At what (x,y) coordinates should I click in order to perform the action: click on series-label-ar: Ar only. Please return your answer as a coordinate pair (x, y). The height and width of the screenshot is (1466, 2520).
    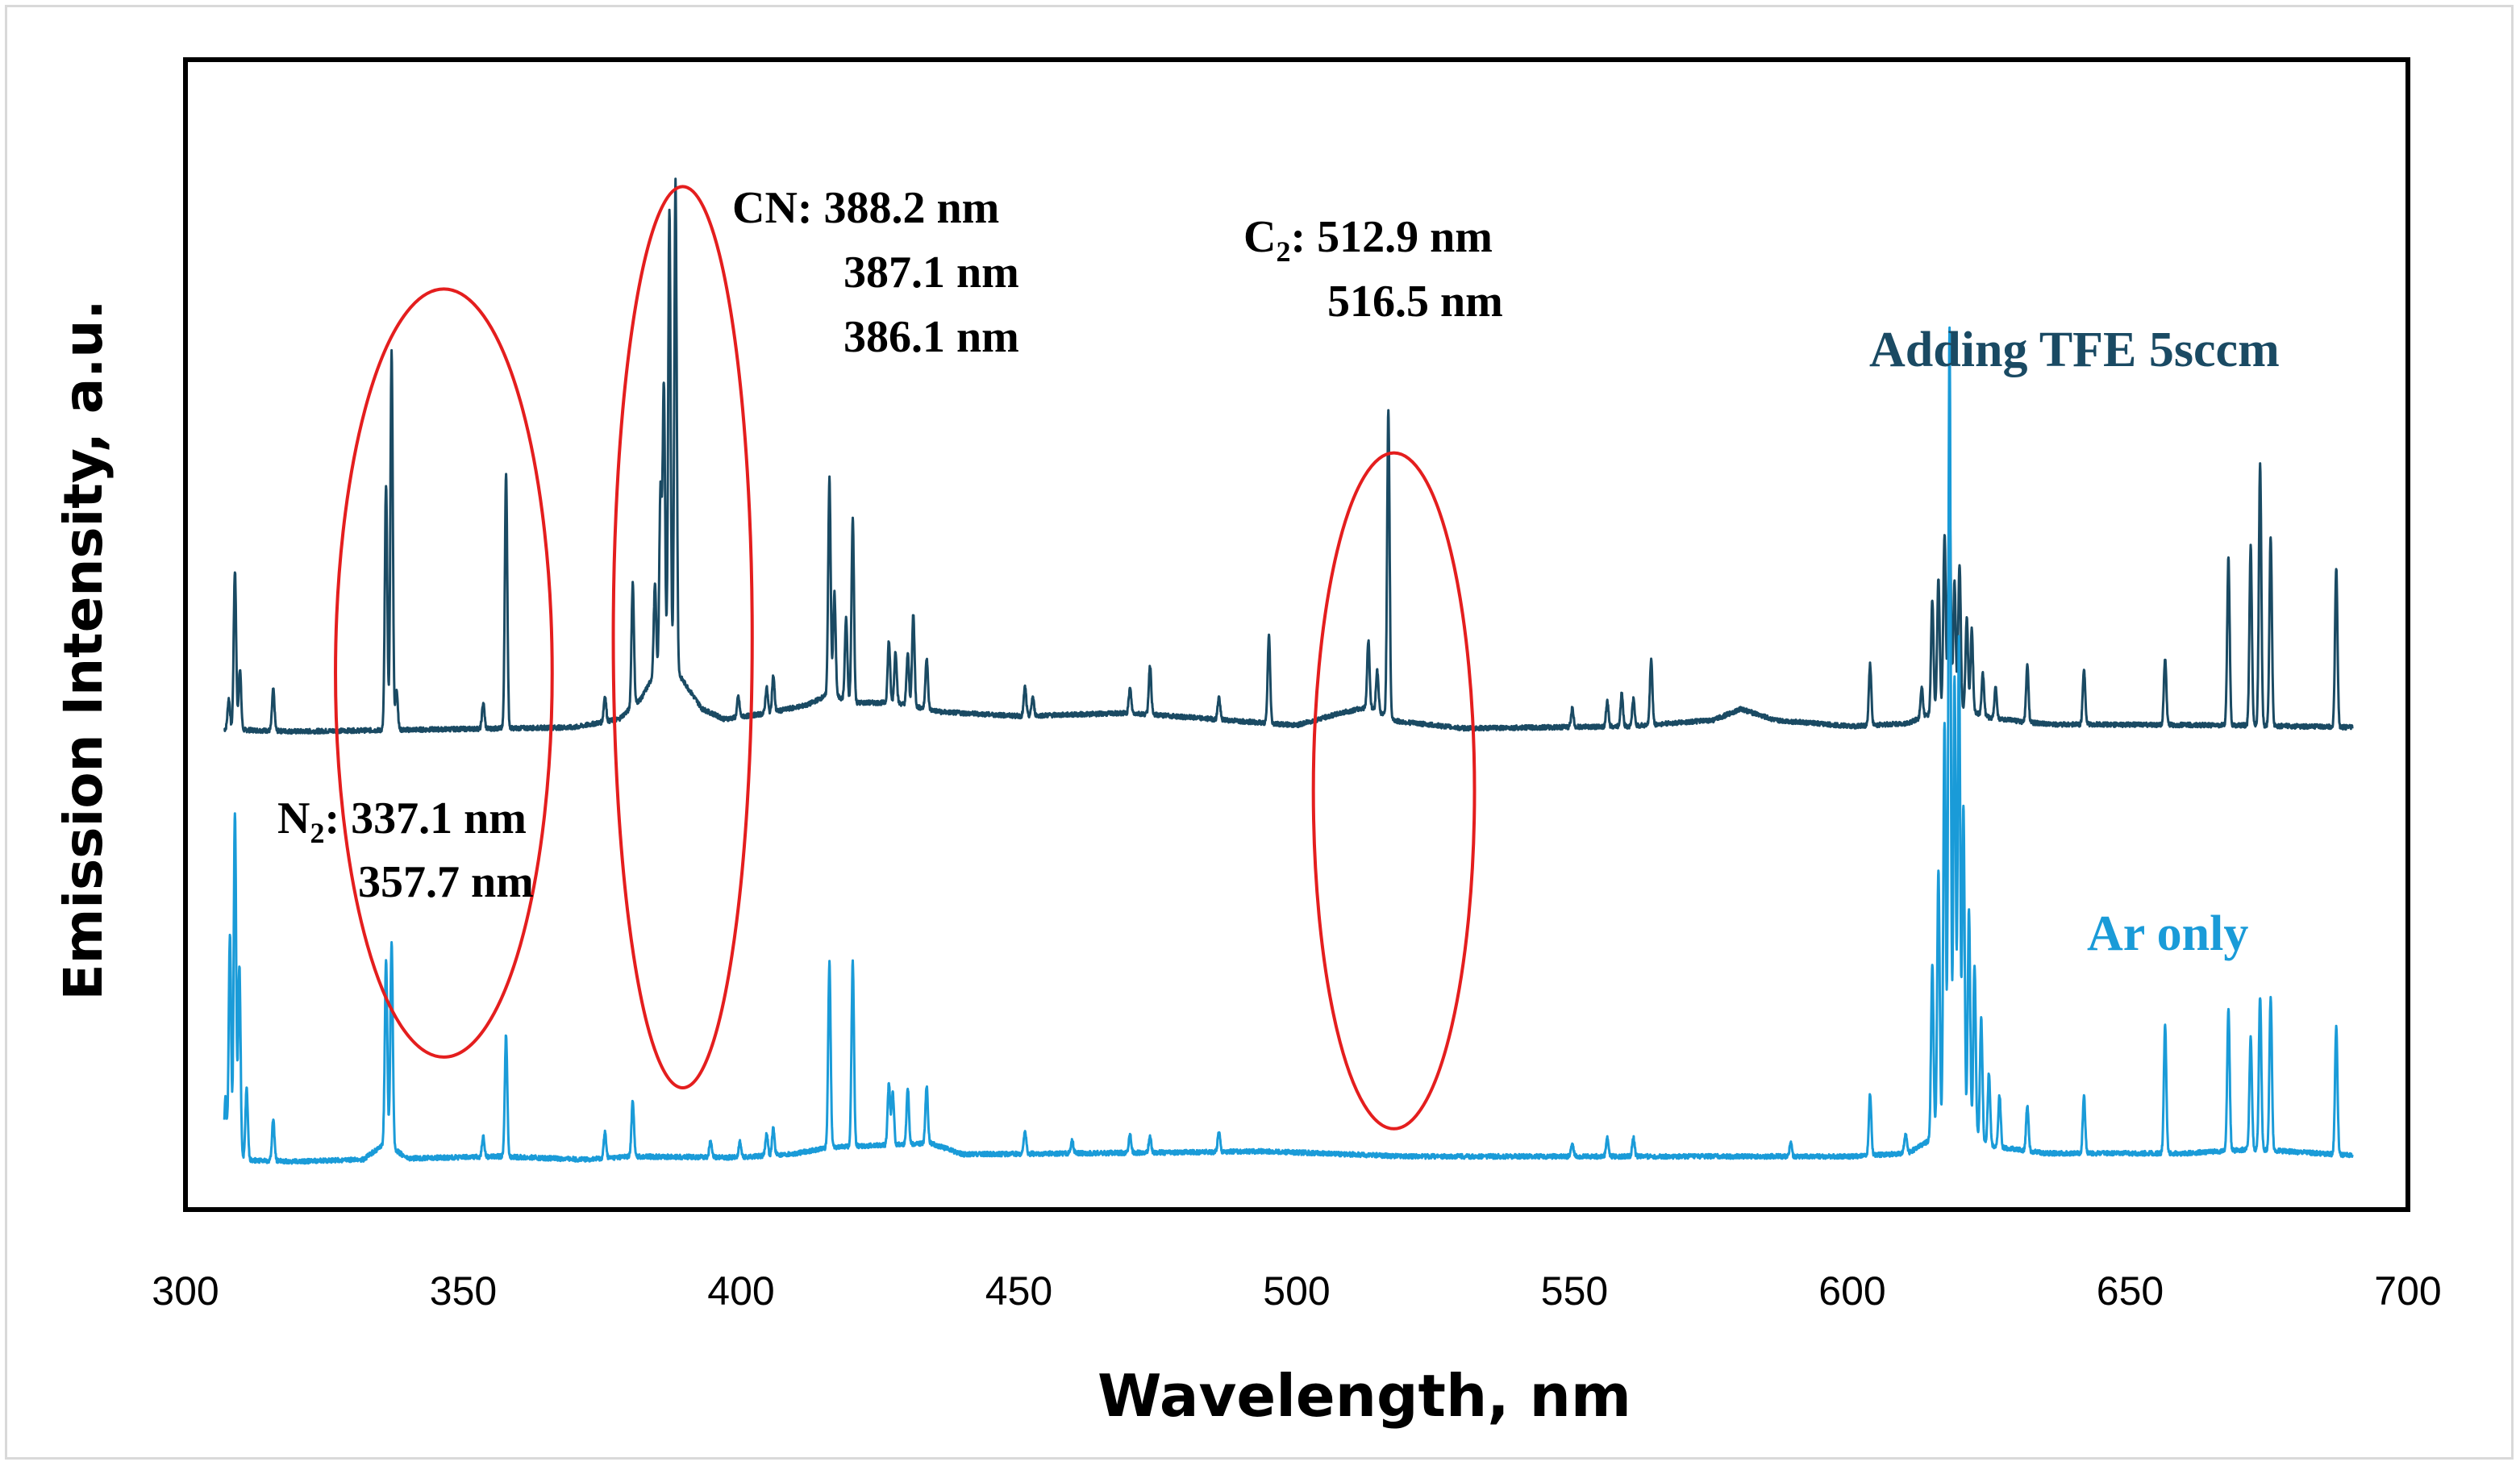
    Looking at the image, I should click on (2167, 933).